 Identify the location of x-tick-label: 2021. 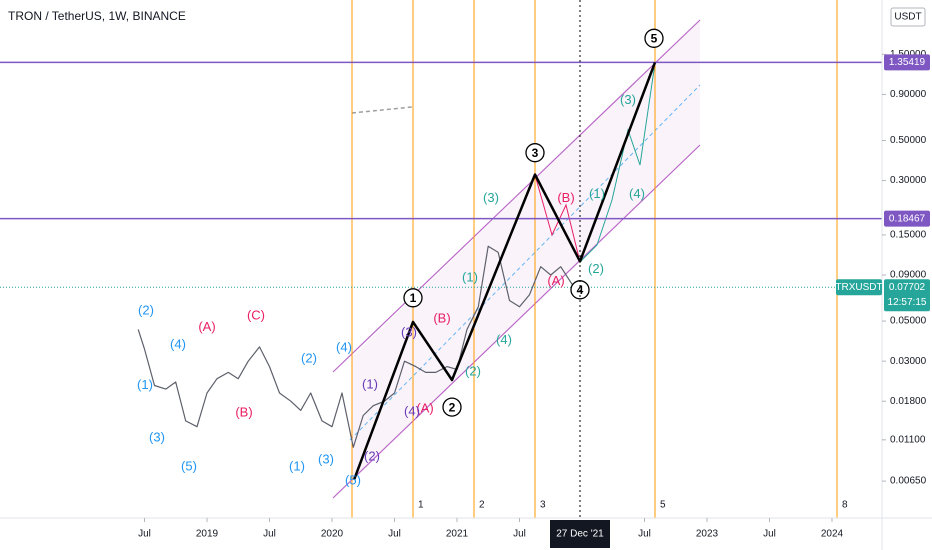
(457, 534).